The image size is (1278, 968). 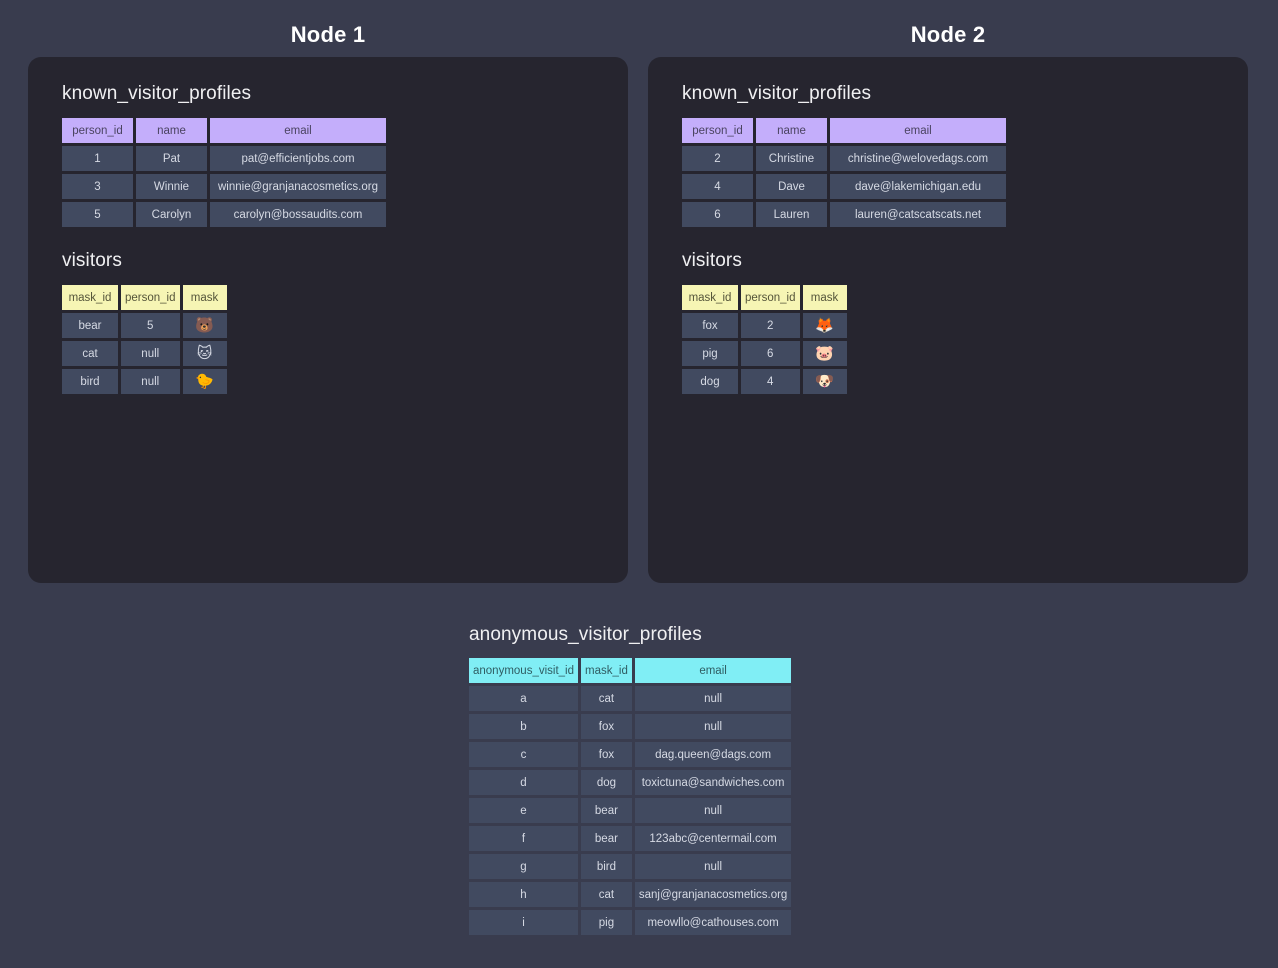 I want to click on table-row: cat null 🐱, so click(x=144, y=353).